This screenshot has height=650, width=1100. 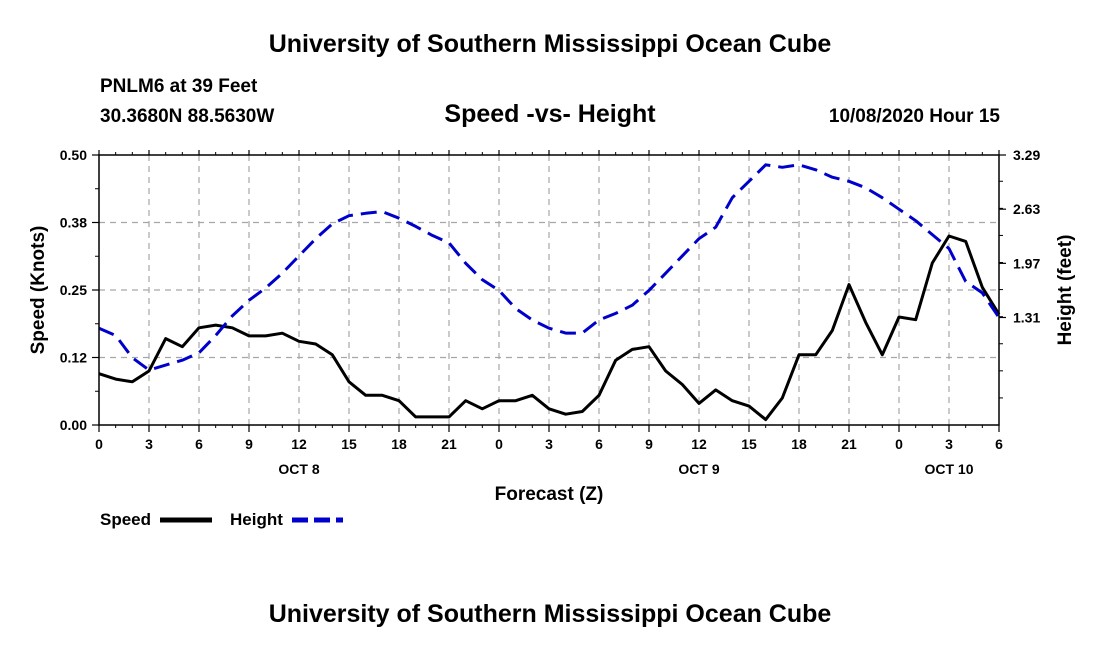 I want to click on chart-title: Speed -vs- Height, so click(x=550, y=114).